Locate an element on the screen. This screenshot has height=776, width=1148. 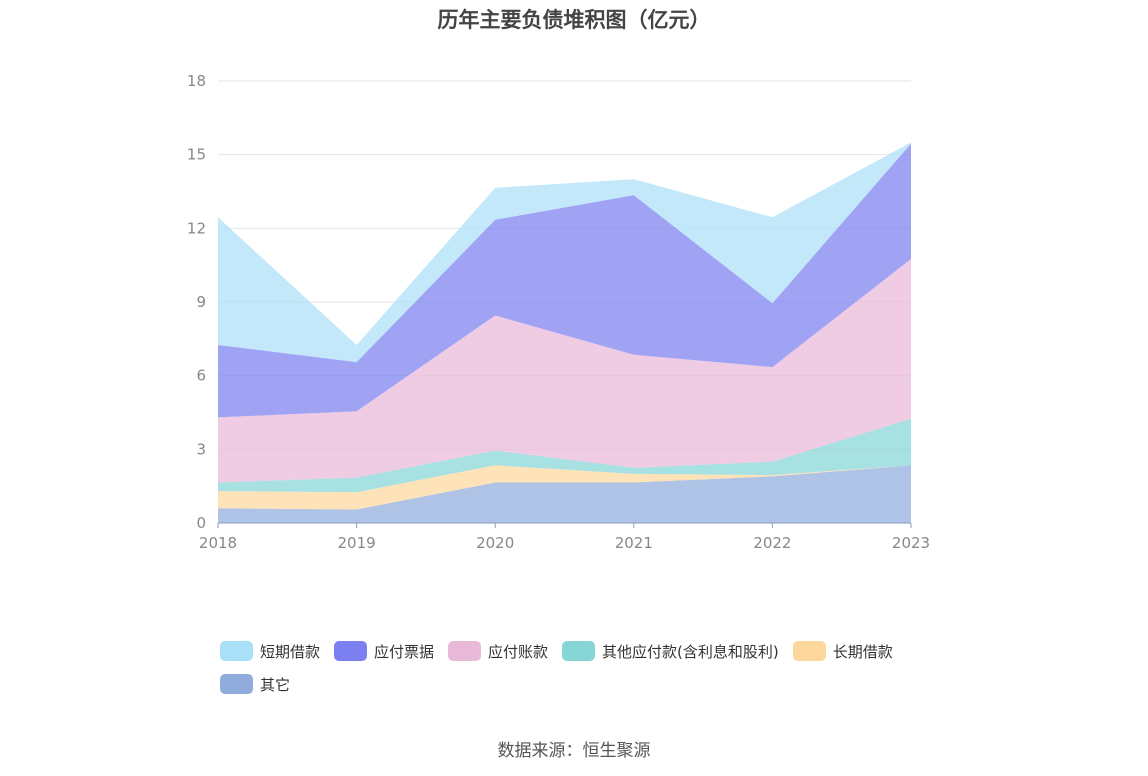
x-tick-label: 2020 is located at coordinates (495, 543).